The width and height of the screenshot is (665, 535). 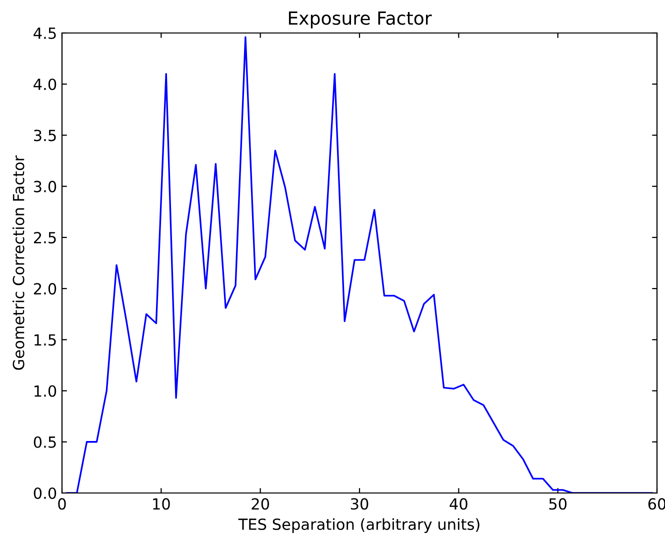 I want to click on y-tick-label: 3.5, so click(x=45, y=136).